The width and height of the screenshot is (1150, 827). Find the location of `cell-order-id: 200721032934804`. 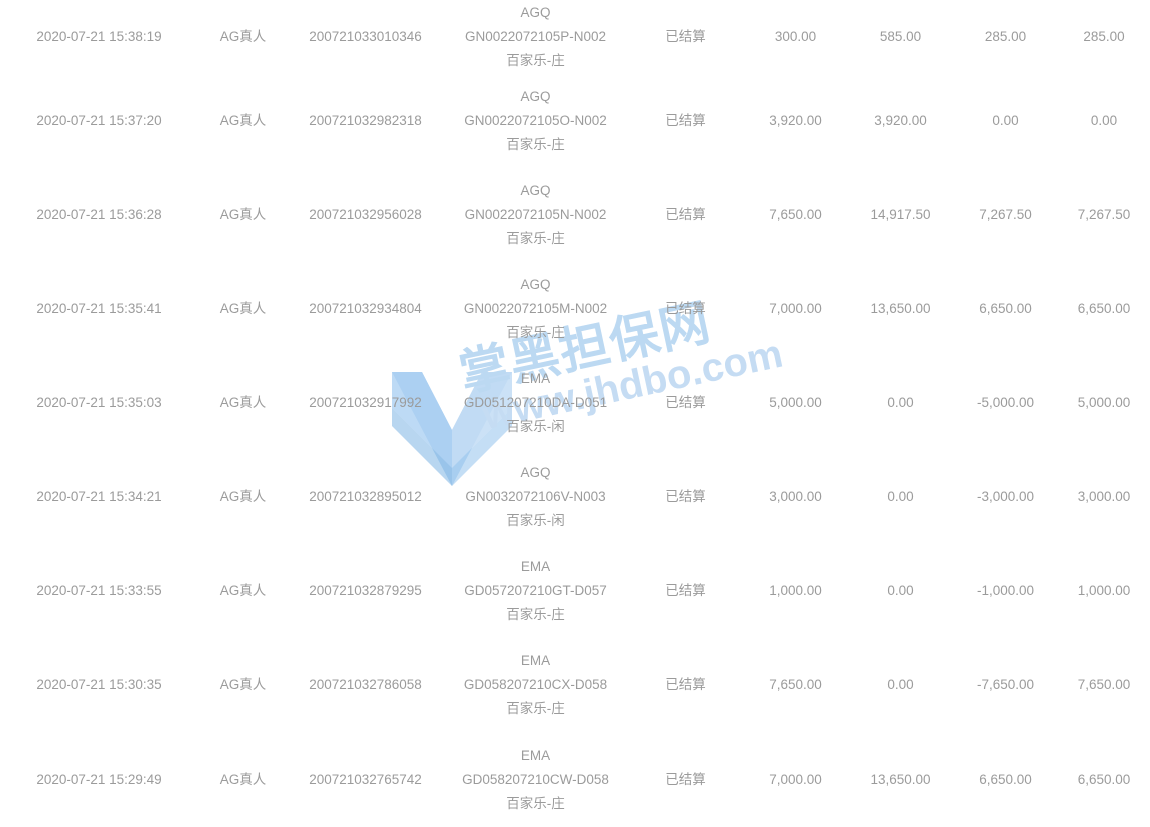

cell-order-id: 200721032934804 is located at coordinates (365, 308).